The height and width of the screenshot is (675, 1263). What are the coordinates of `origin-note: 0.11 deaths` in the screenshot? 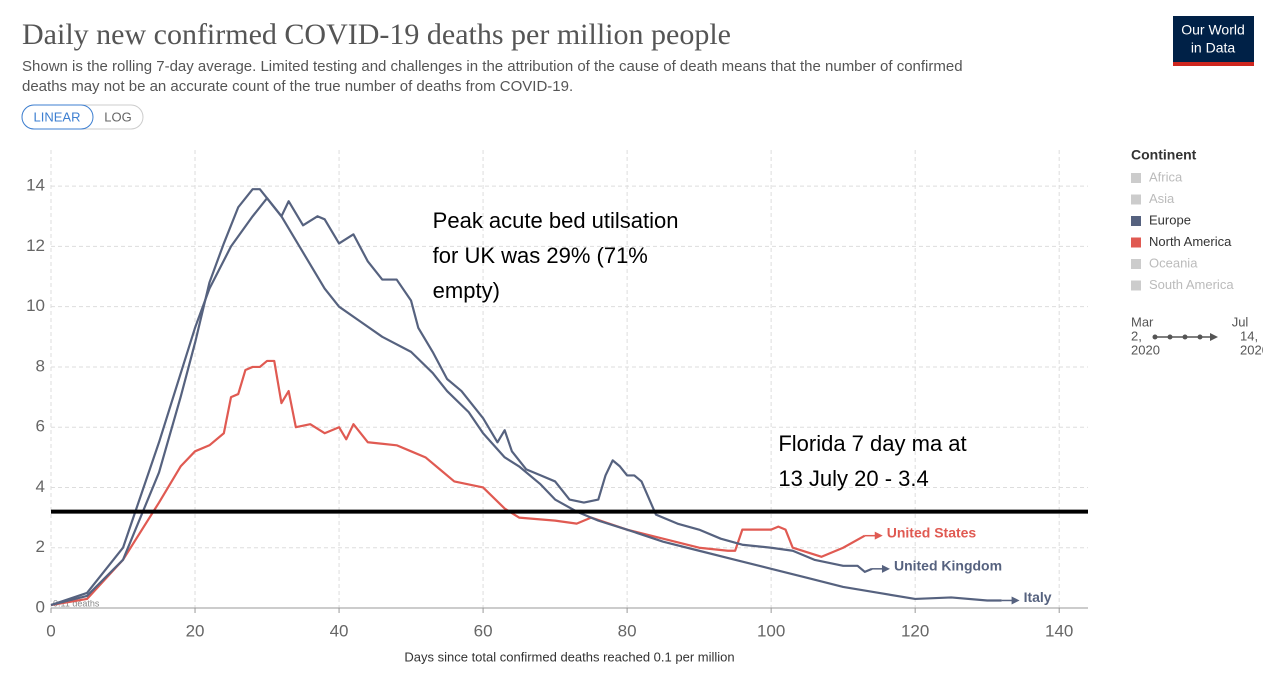 It's located at (76, 603).